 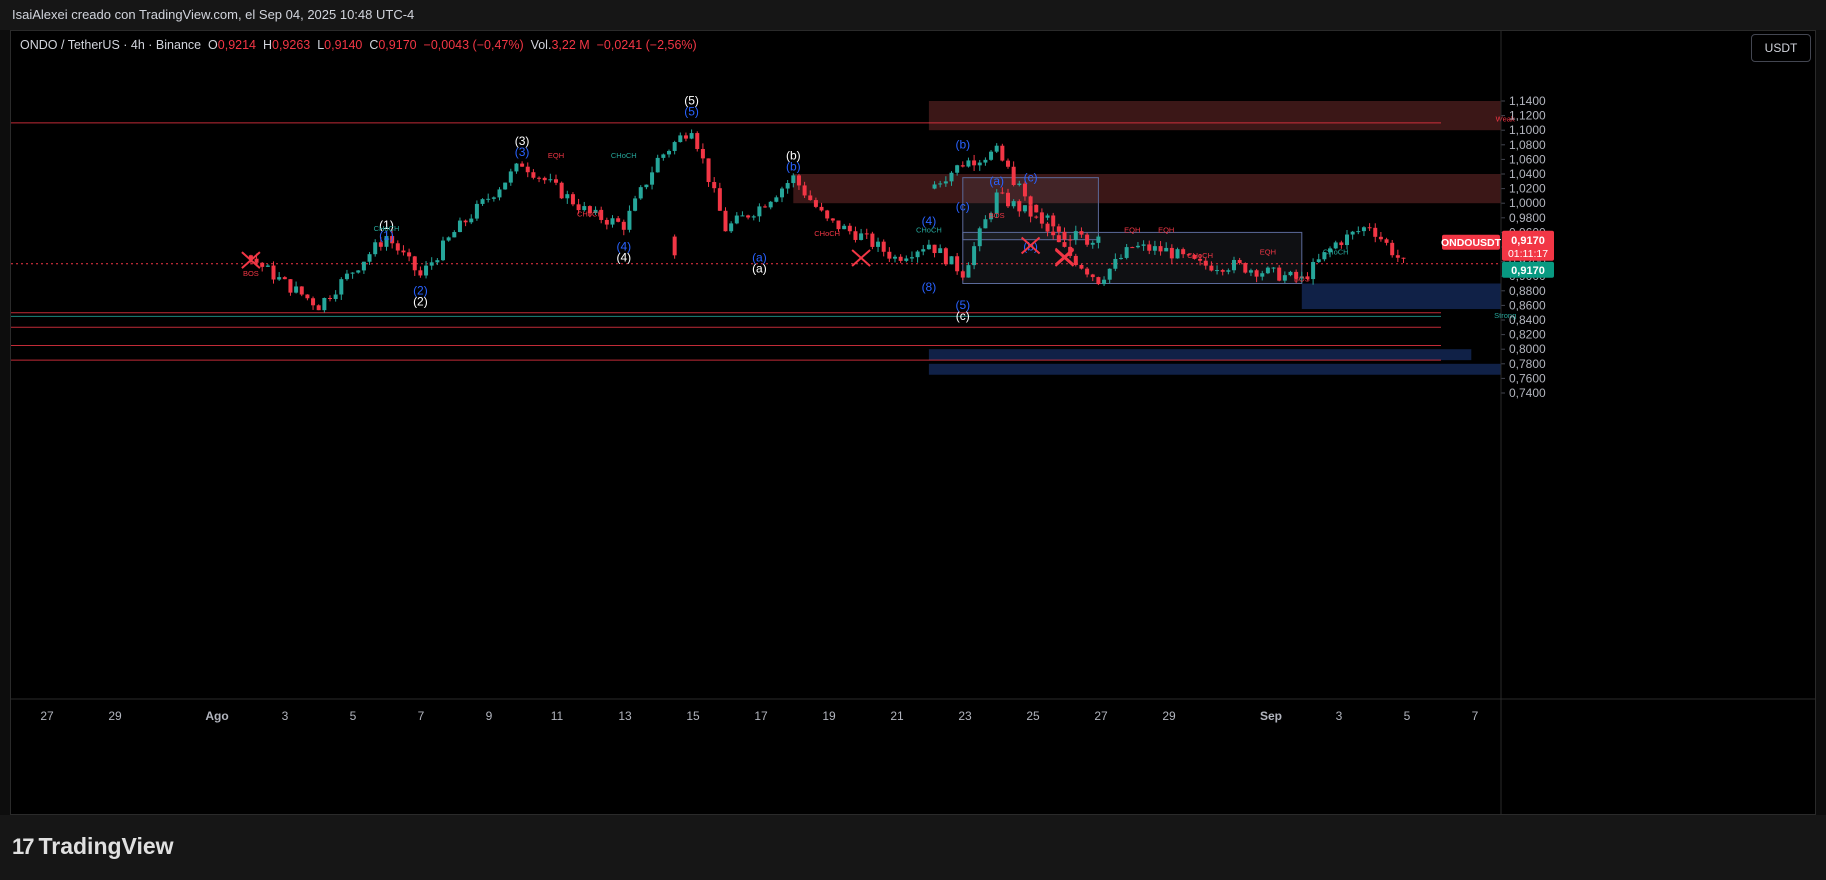 I want to click on currency-button: USDT, so click(x=1781, y=48).